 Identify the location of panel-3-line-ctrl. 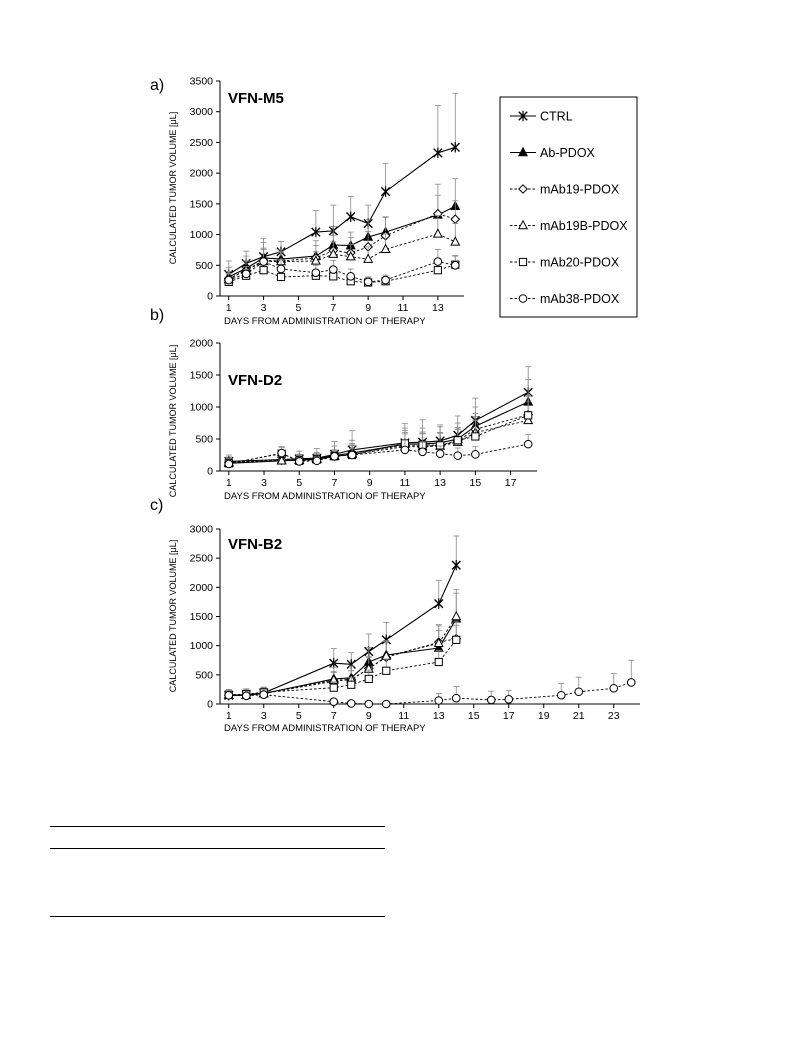
(342, 630).